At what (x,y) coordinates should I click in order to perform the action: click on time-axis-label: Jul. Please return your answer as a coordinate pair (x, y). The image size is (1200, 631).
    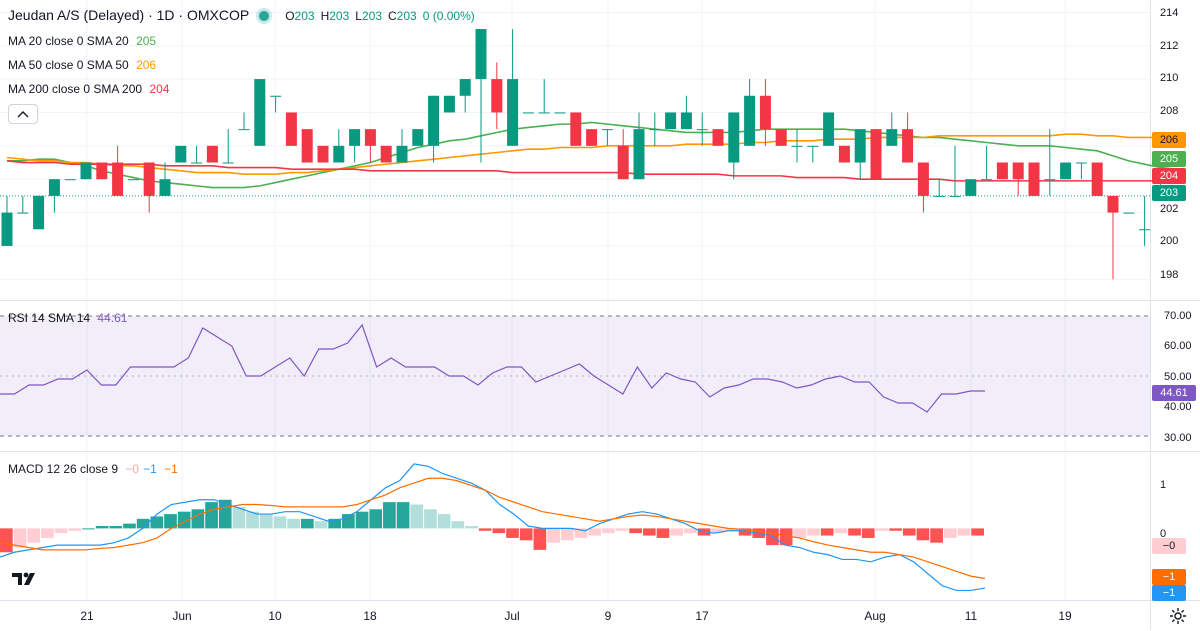
    Looking at the image, I should click on (512, 616).